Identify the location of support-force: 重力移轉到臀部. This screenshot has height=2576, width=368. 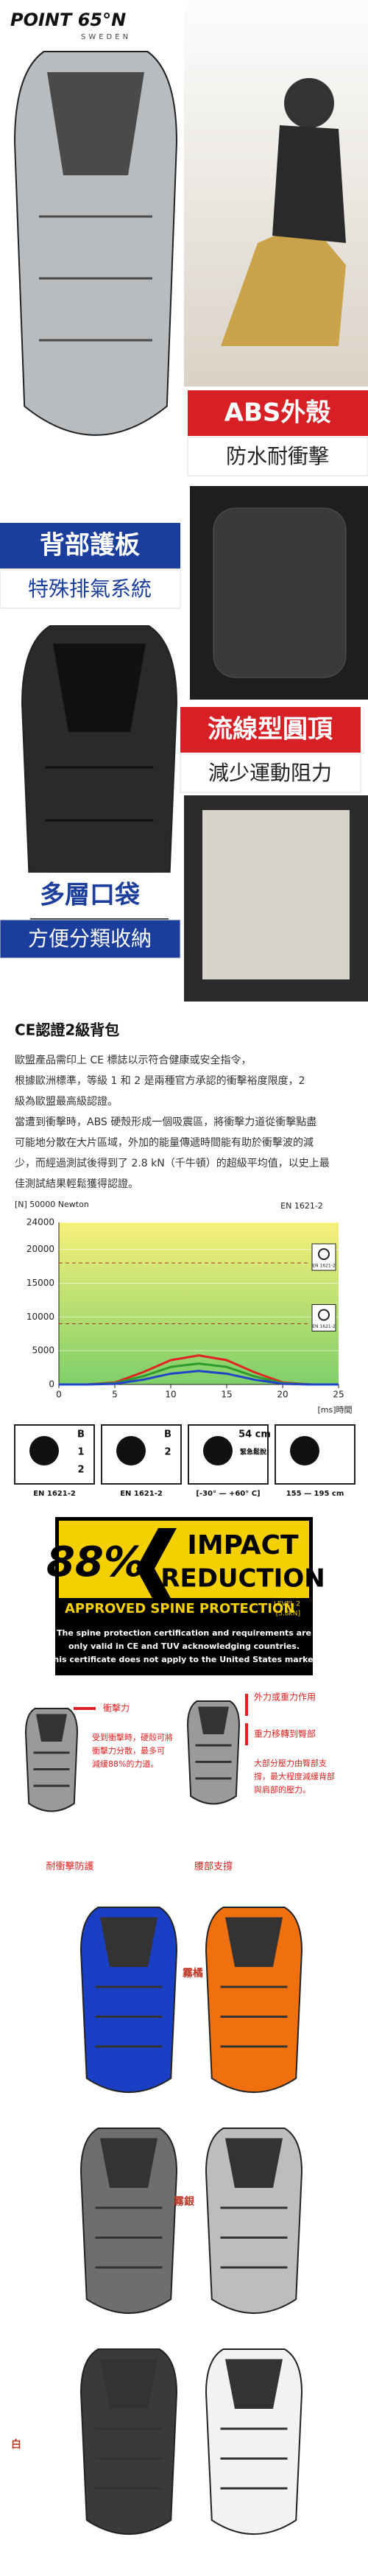
(285, 1733).